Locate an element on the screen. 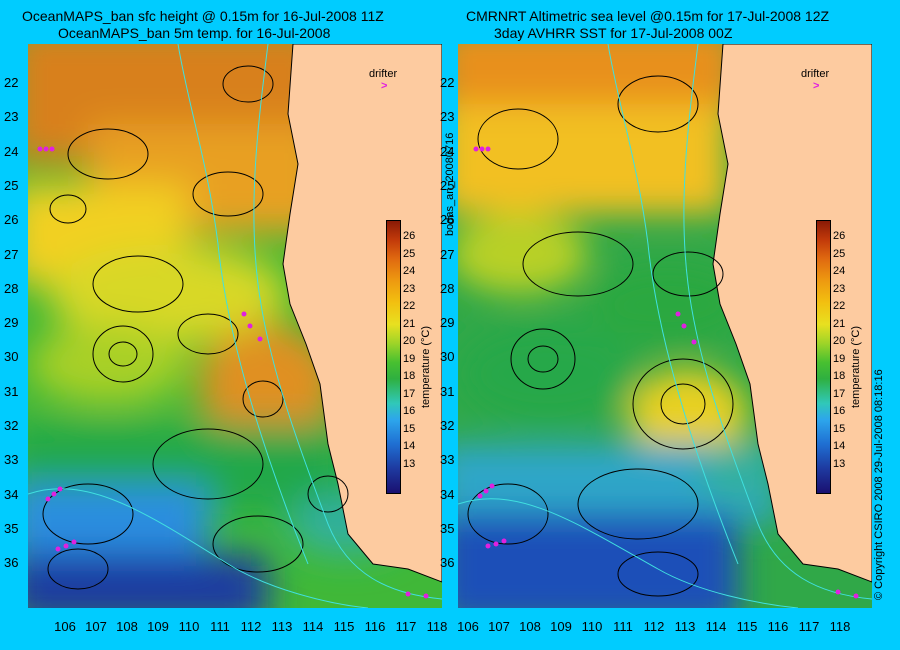  right-land-mask is located at coordinates (792, 313).